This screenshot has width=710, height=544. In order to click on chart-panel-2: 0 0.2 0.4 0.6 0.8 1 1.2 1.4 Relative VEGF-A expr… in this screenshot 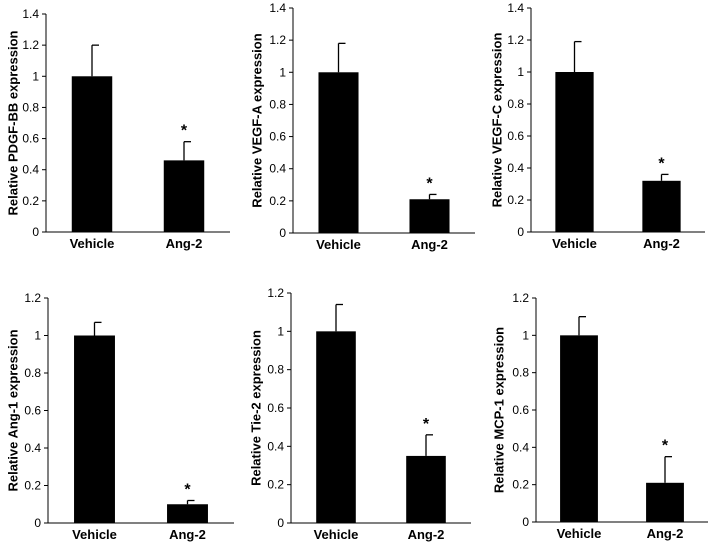, I will do `click(362, 126)`.